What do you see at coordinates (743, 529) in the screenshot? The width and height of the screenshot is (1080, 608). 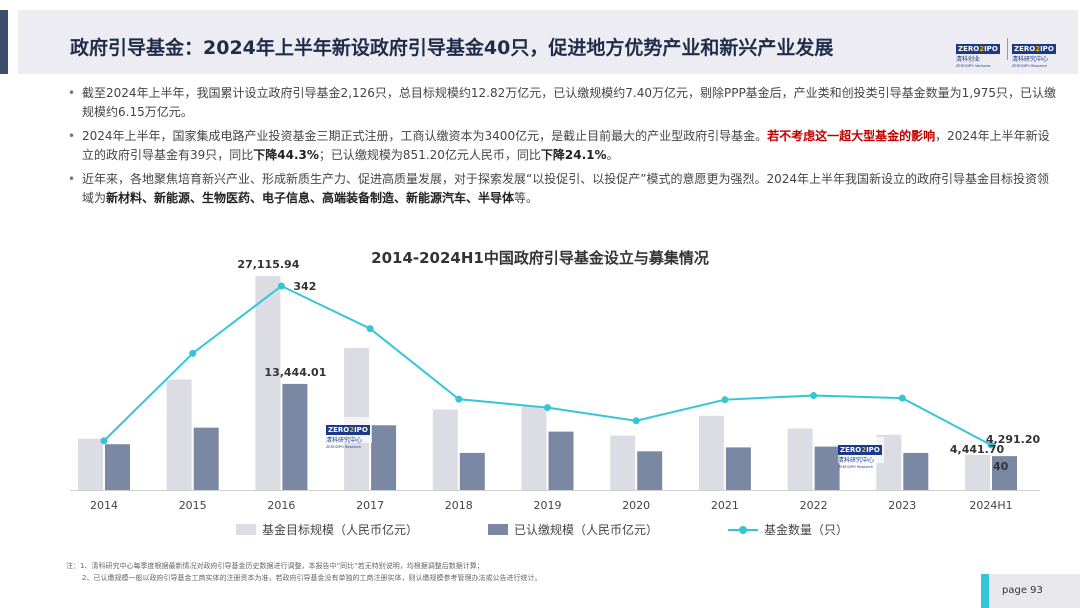 I see `legend-line-swatch` at bounding box center [743, 529].